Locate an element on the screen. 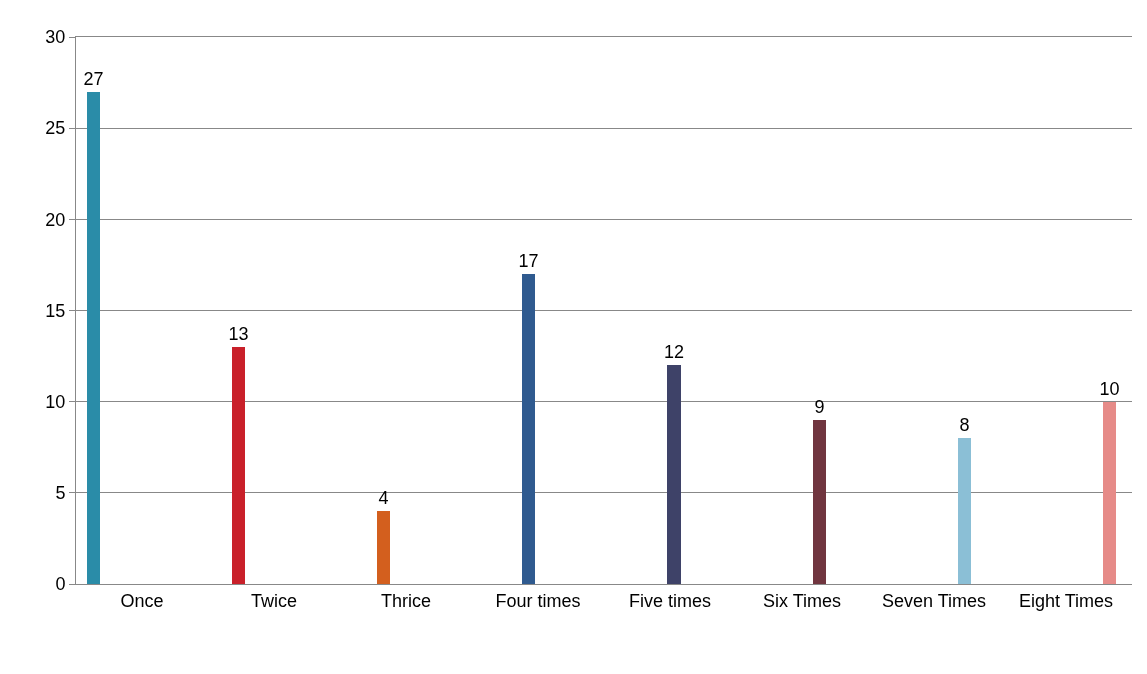  data-label: 27 is located at coordinates (93, 79).